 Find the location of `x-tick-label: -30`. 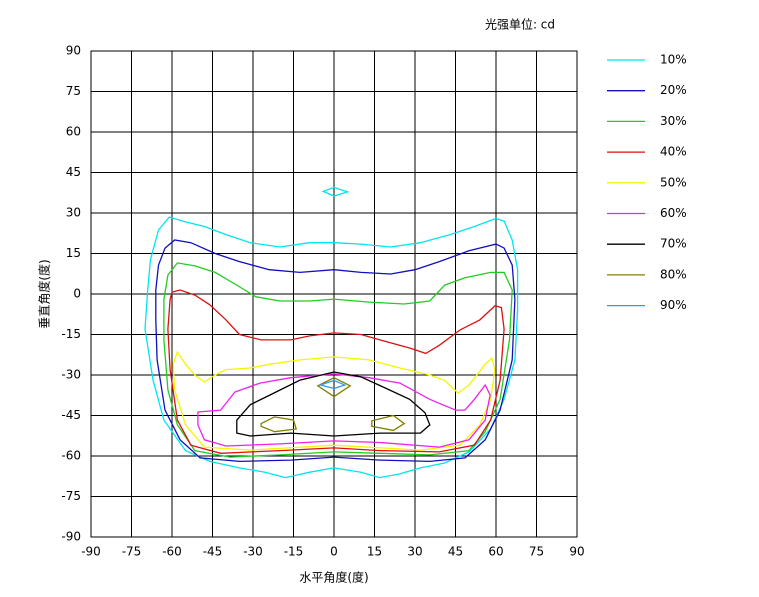

x-tick-label: -30 is located at coordinates (253, 552).